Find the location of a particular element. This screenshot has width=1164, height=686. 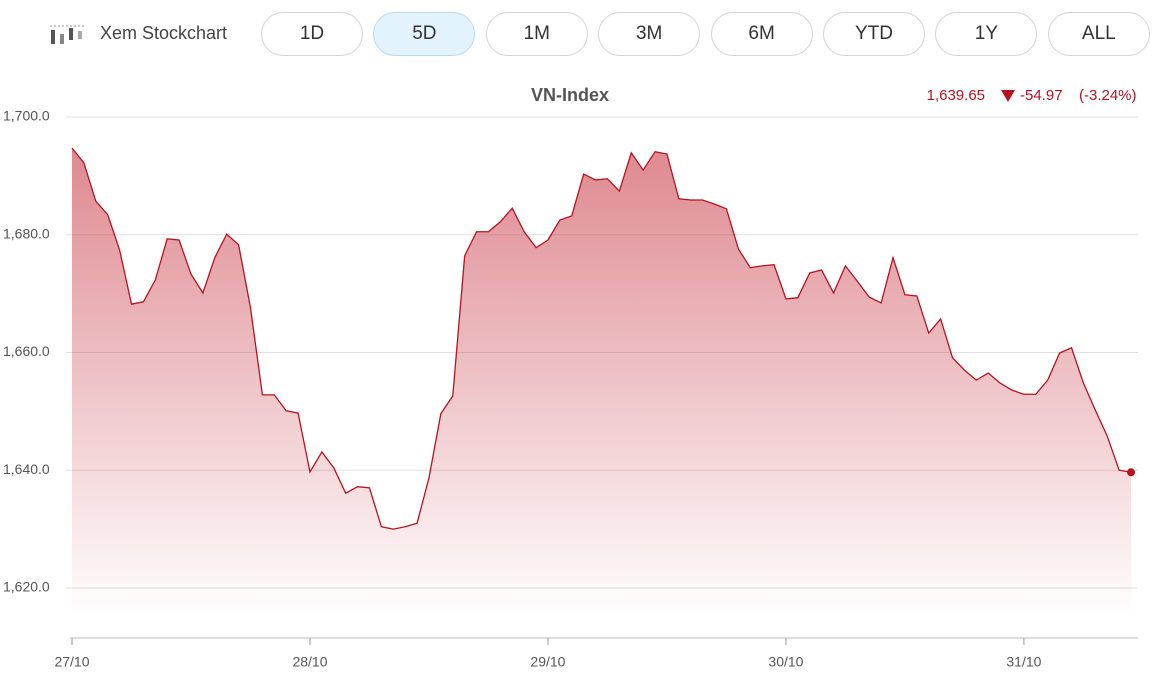

brand-title: Xem Stockchart is located at coordinates (164, 33).